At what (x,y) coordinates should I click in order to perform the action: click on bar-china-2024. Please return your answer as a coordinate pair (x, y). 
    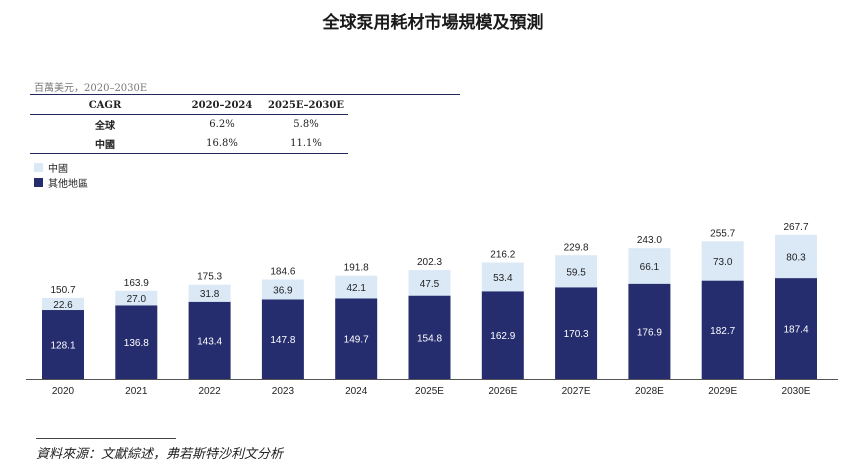
    Looking at the image, I should click on (356, 287).